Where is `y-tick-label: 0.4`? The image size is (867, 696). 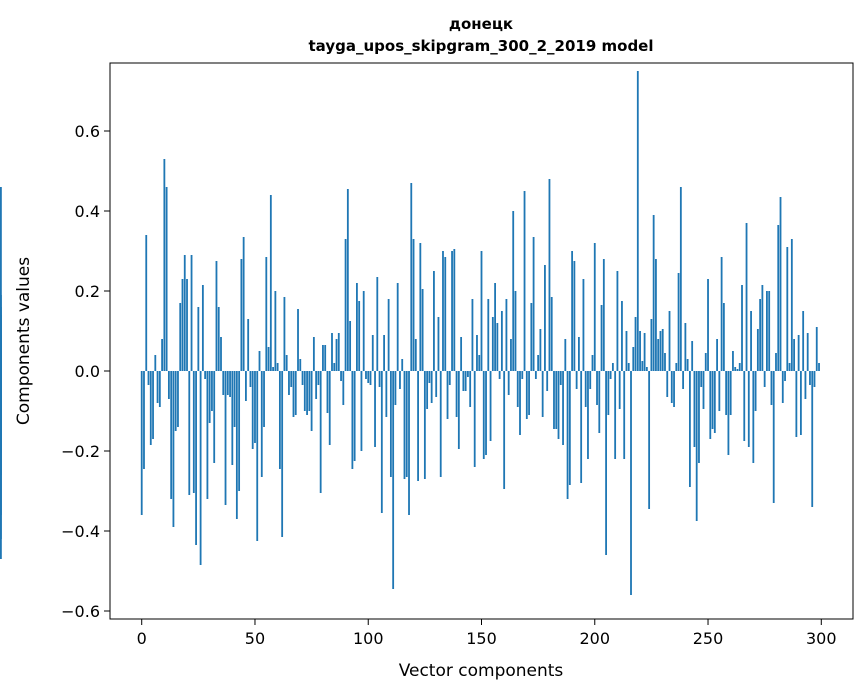
y-tick-label: 0.4 is located at coordinates (87, 211).